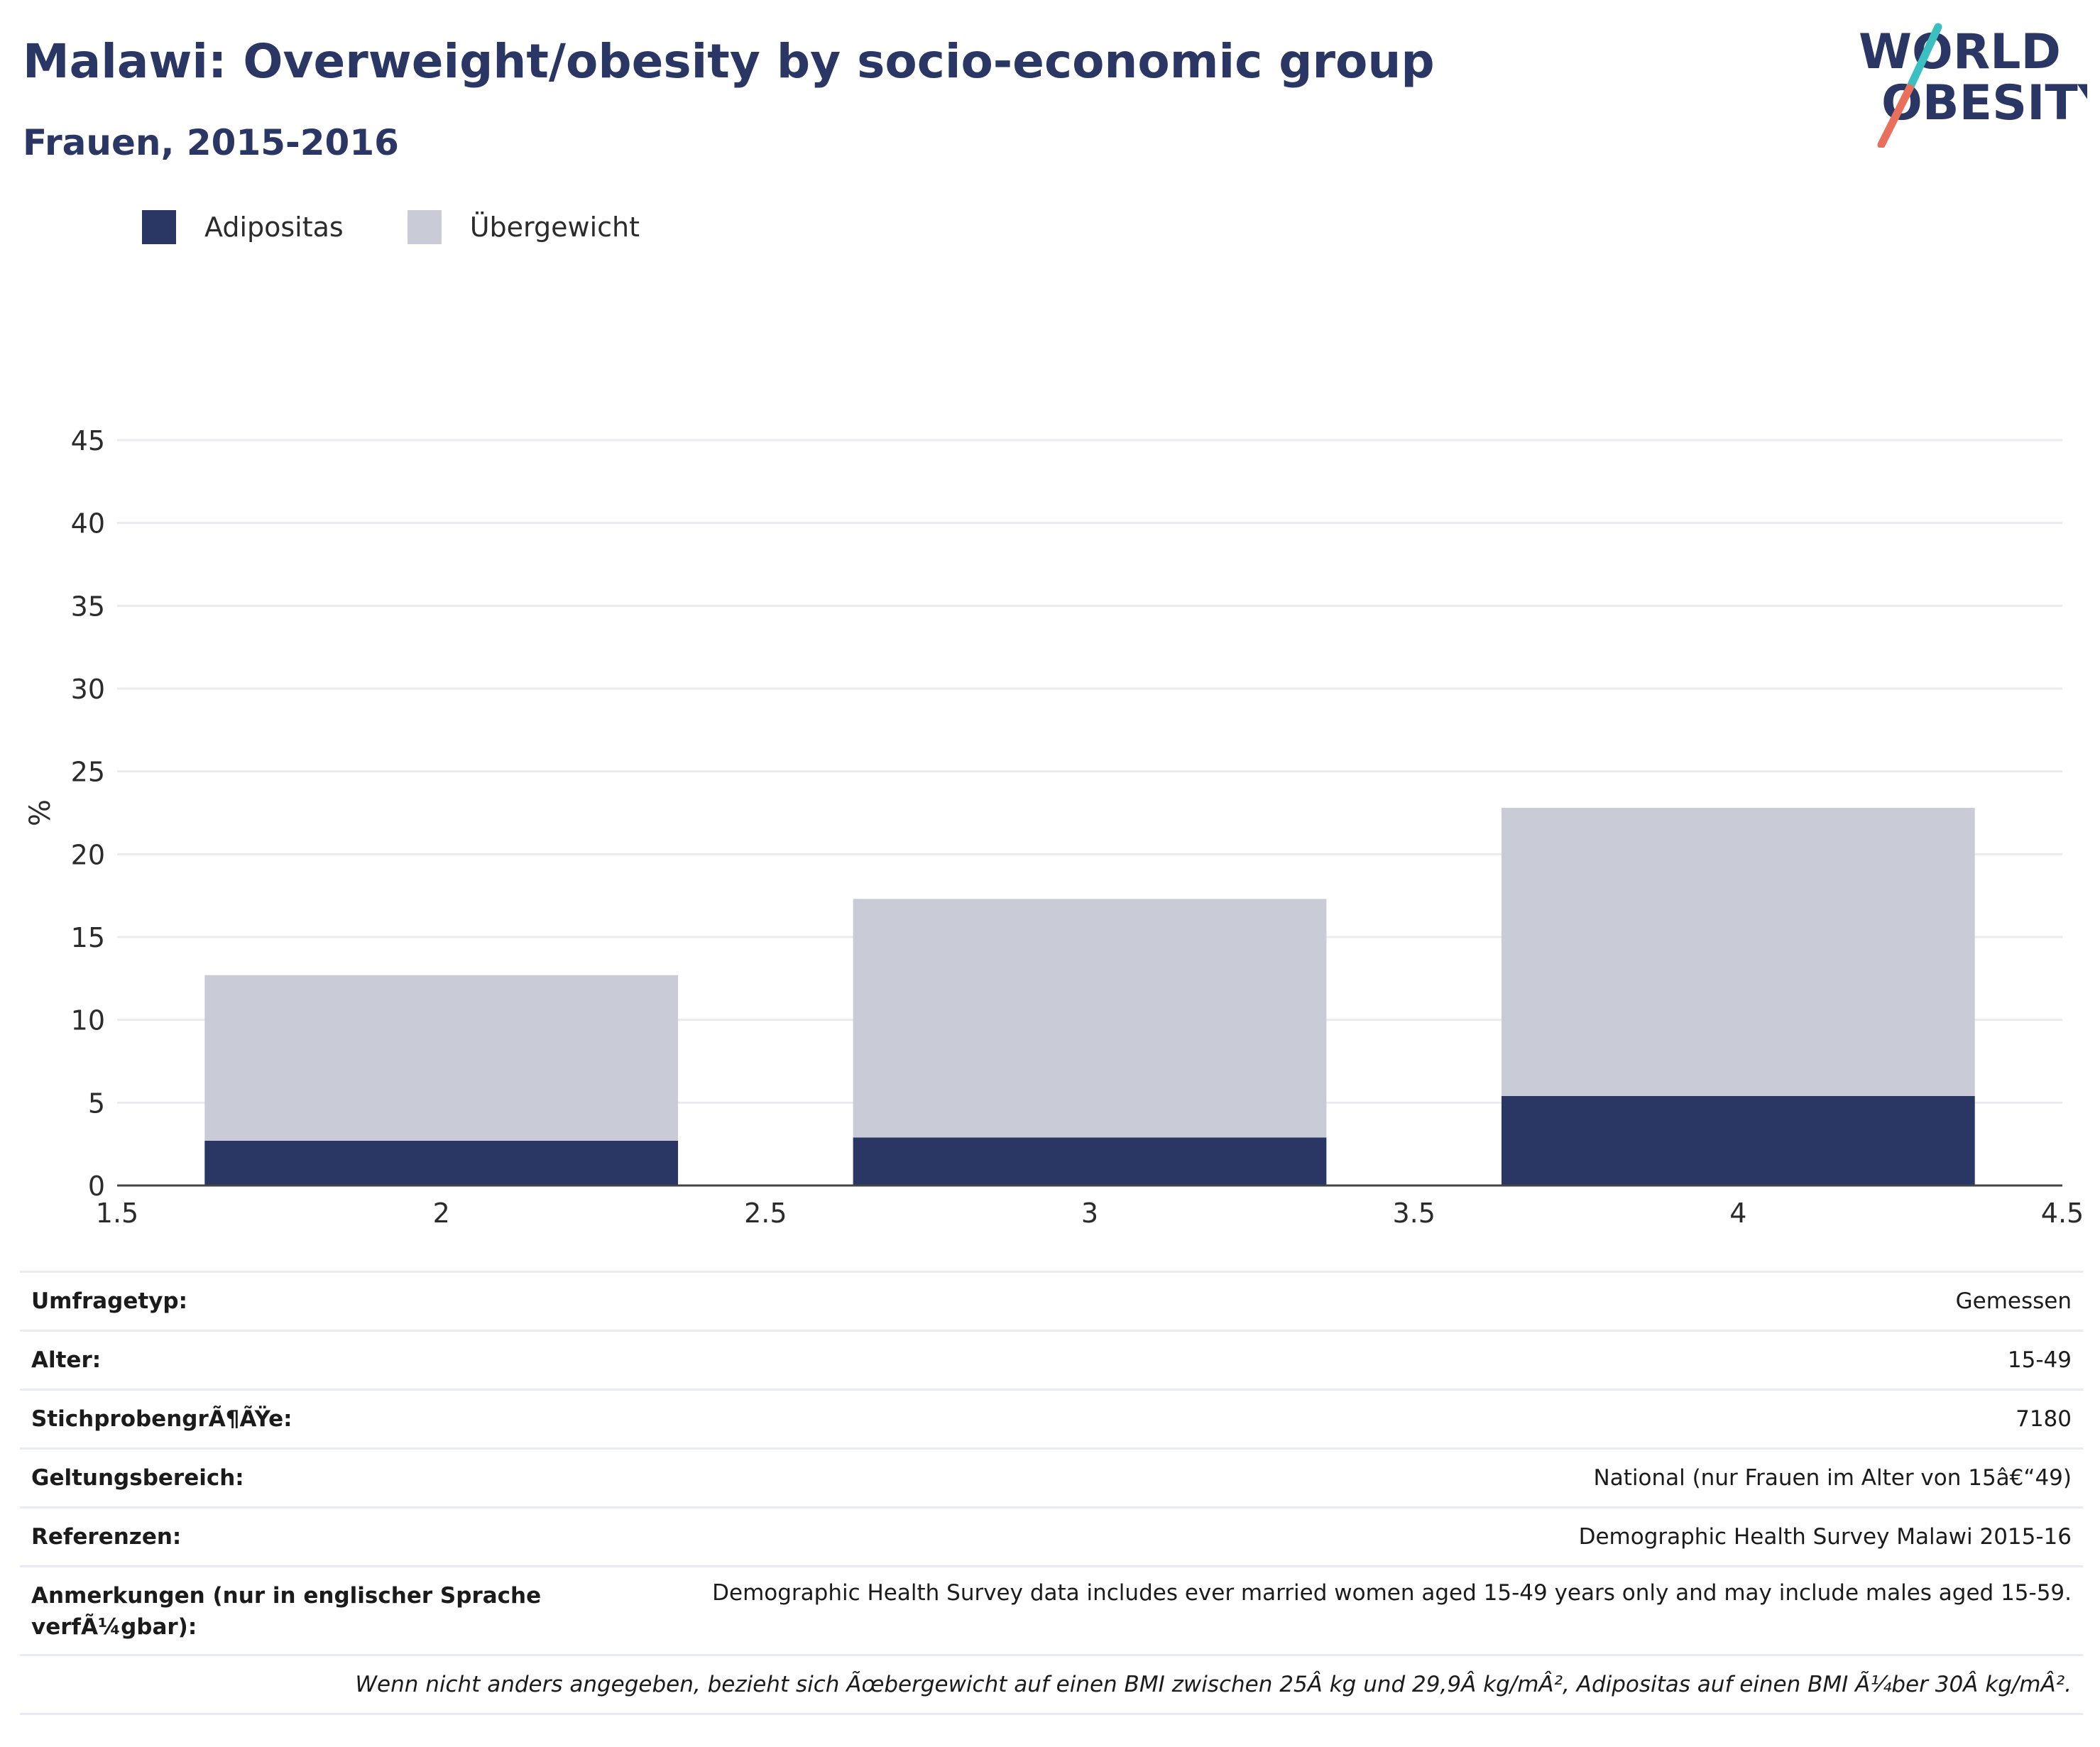  Describe the element at coordinates (2062, 1213) in the screenshot. I see `x-tick-label: 4.5` at that location.